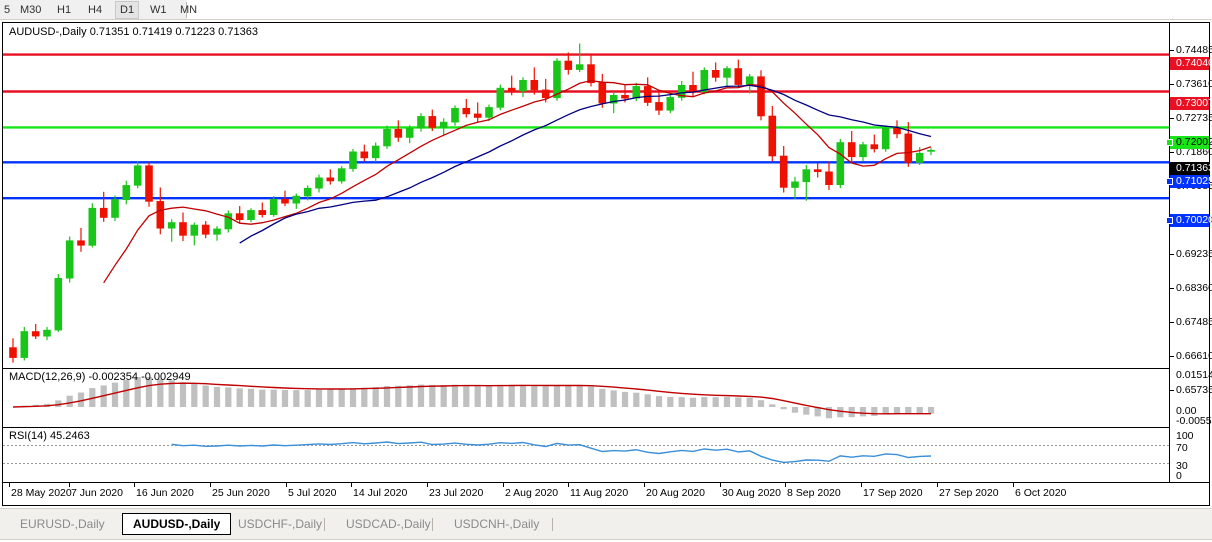  Describe the element at coordinates (62, 524) in the screenshot. I see `chart-tab-eurusd: EURUSD-,Daily` at that location.